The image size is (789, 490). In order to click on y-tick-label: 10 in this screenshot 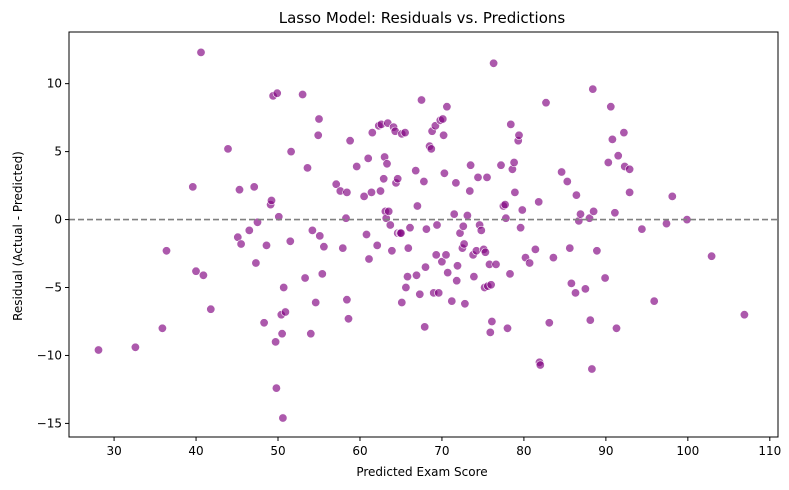, I will do `click(54, 84)`.